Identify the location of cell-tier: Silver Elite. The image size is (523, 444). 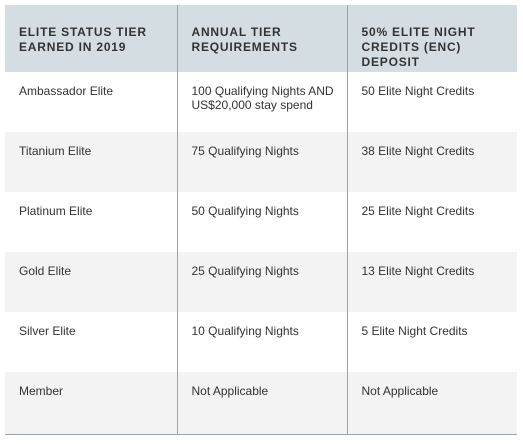
(91, 342).